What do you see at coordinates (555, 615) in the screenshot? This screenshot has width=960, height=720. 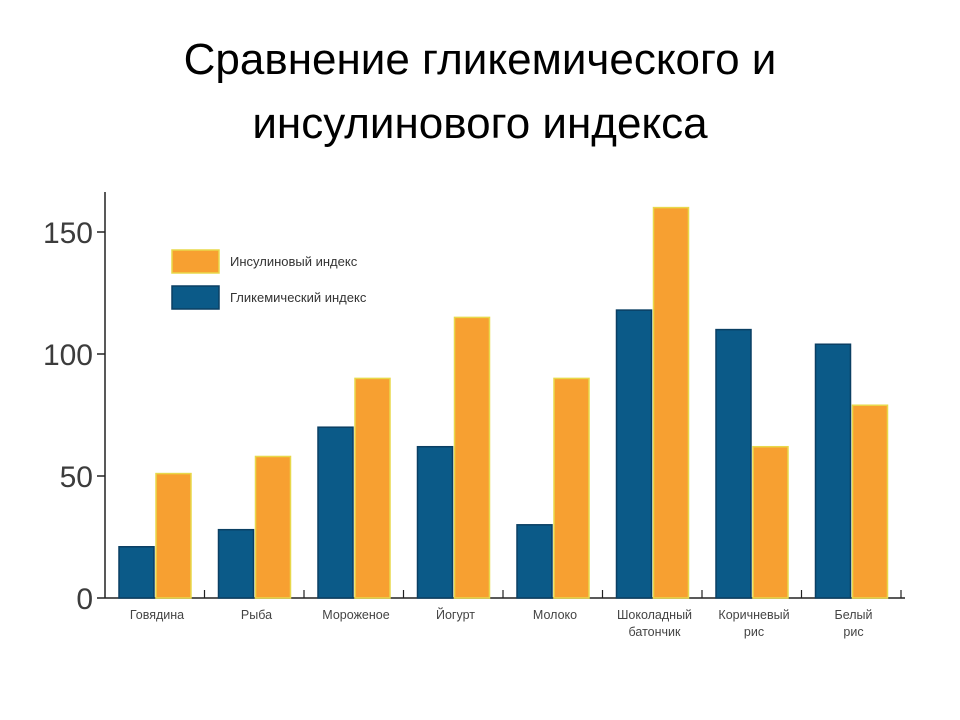 I see `x-category-label-5: Молоко` at bounding box center [555, 615].